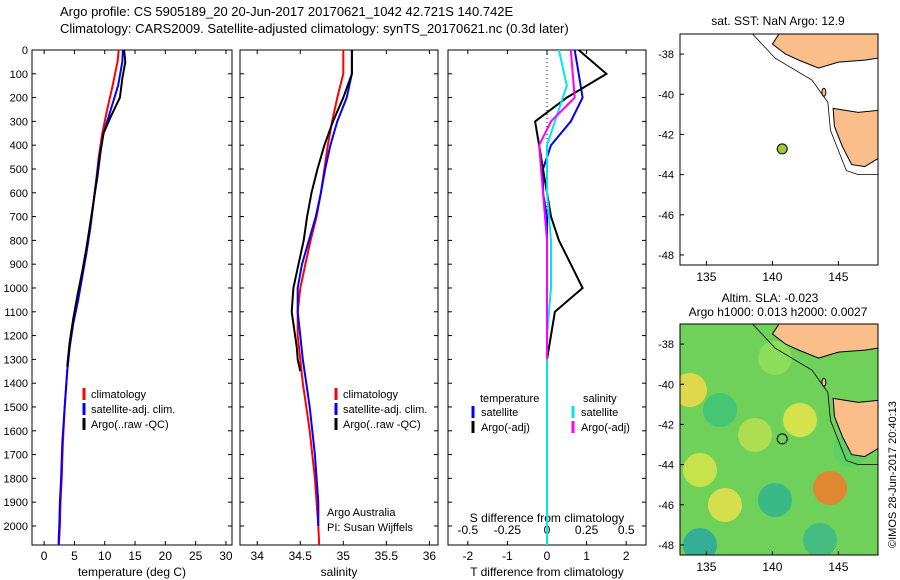 This screenshot has height=580, width=900. What do you see at coordinates (600, 399) in the screenshot?
I see `legend-group-label: salinity` at bounding box center [600, 399].